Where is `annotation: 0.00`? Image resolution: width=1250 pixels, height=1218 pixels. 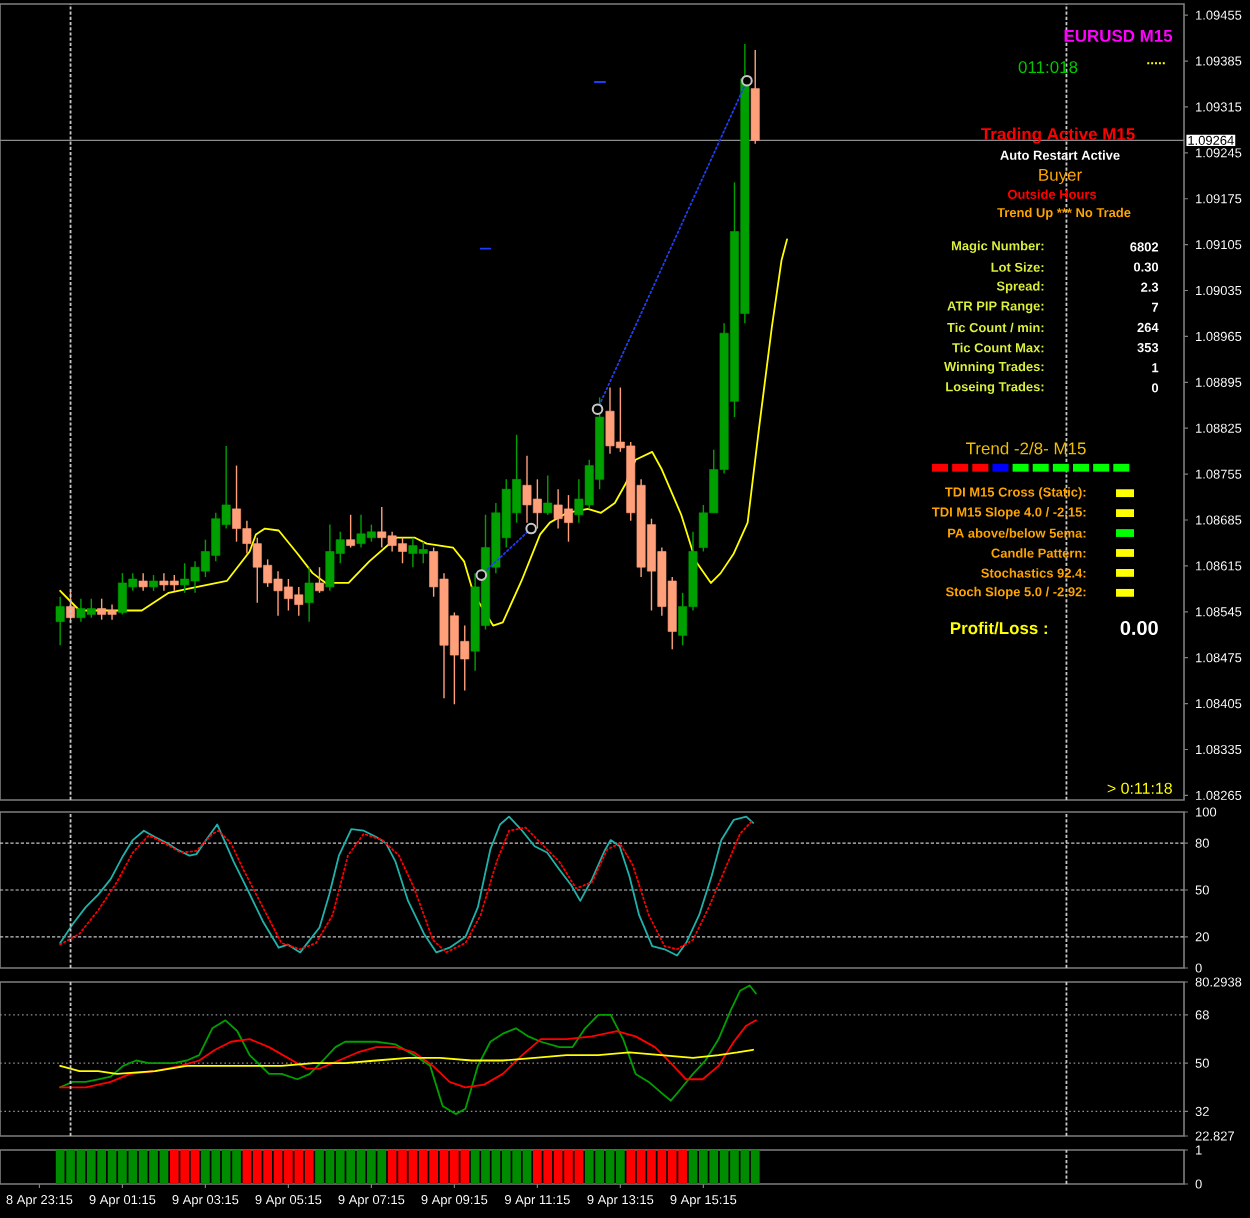 annotation: 0.00 is located at coordinates (1139, 628).